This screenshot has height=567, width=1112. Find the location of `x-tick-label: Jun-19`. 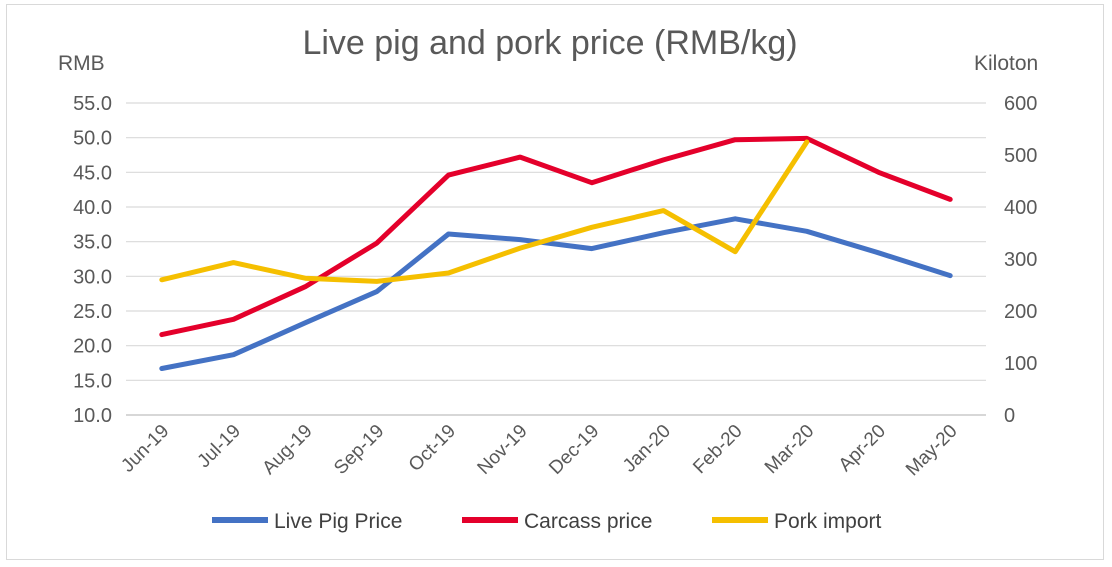

x-tick-label: Jun-19 is located at coordinates (145, 449).